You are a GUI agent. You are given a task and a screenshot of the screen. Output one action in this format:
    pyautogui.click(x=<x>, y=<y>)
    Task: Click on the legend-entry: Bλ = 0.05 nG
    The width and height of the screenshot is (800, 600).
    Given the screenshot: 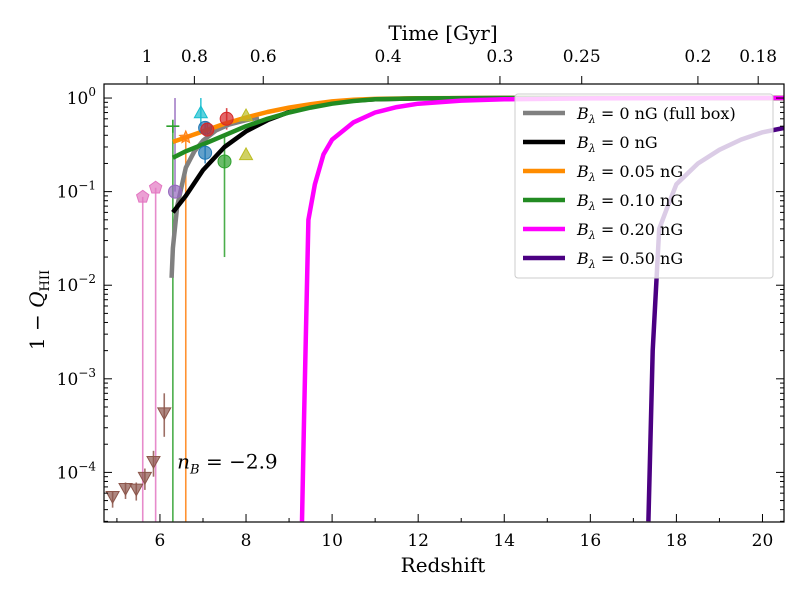 What is the action you would take?
    pyautogui.click(x=629, y=173)
    